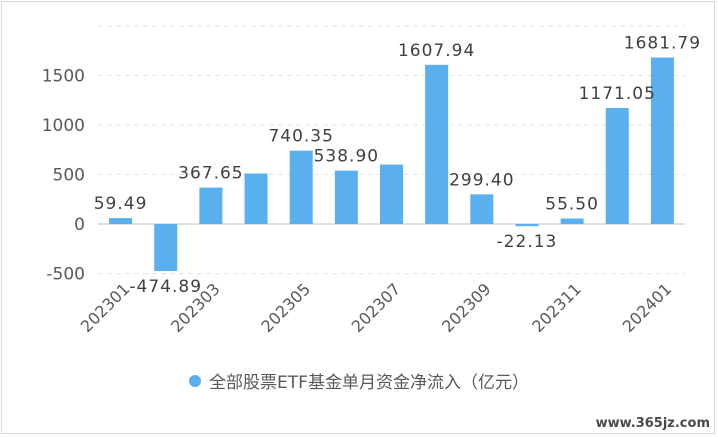  Describe the element at coordinates (165, 287) in the screenshot. I see `data-label: -474.89` at that location.